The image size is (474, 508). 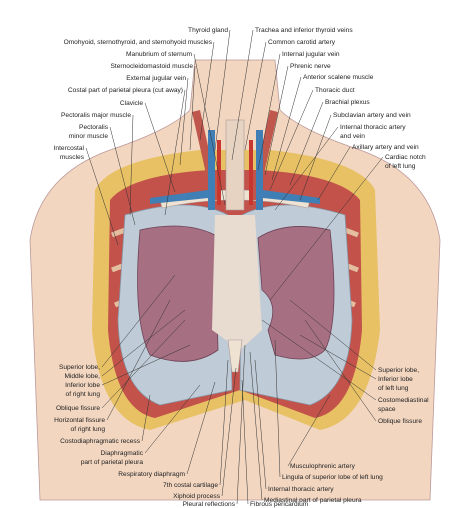 I want to click on label: Axillary artery and vein, so click(x=385, y=147).